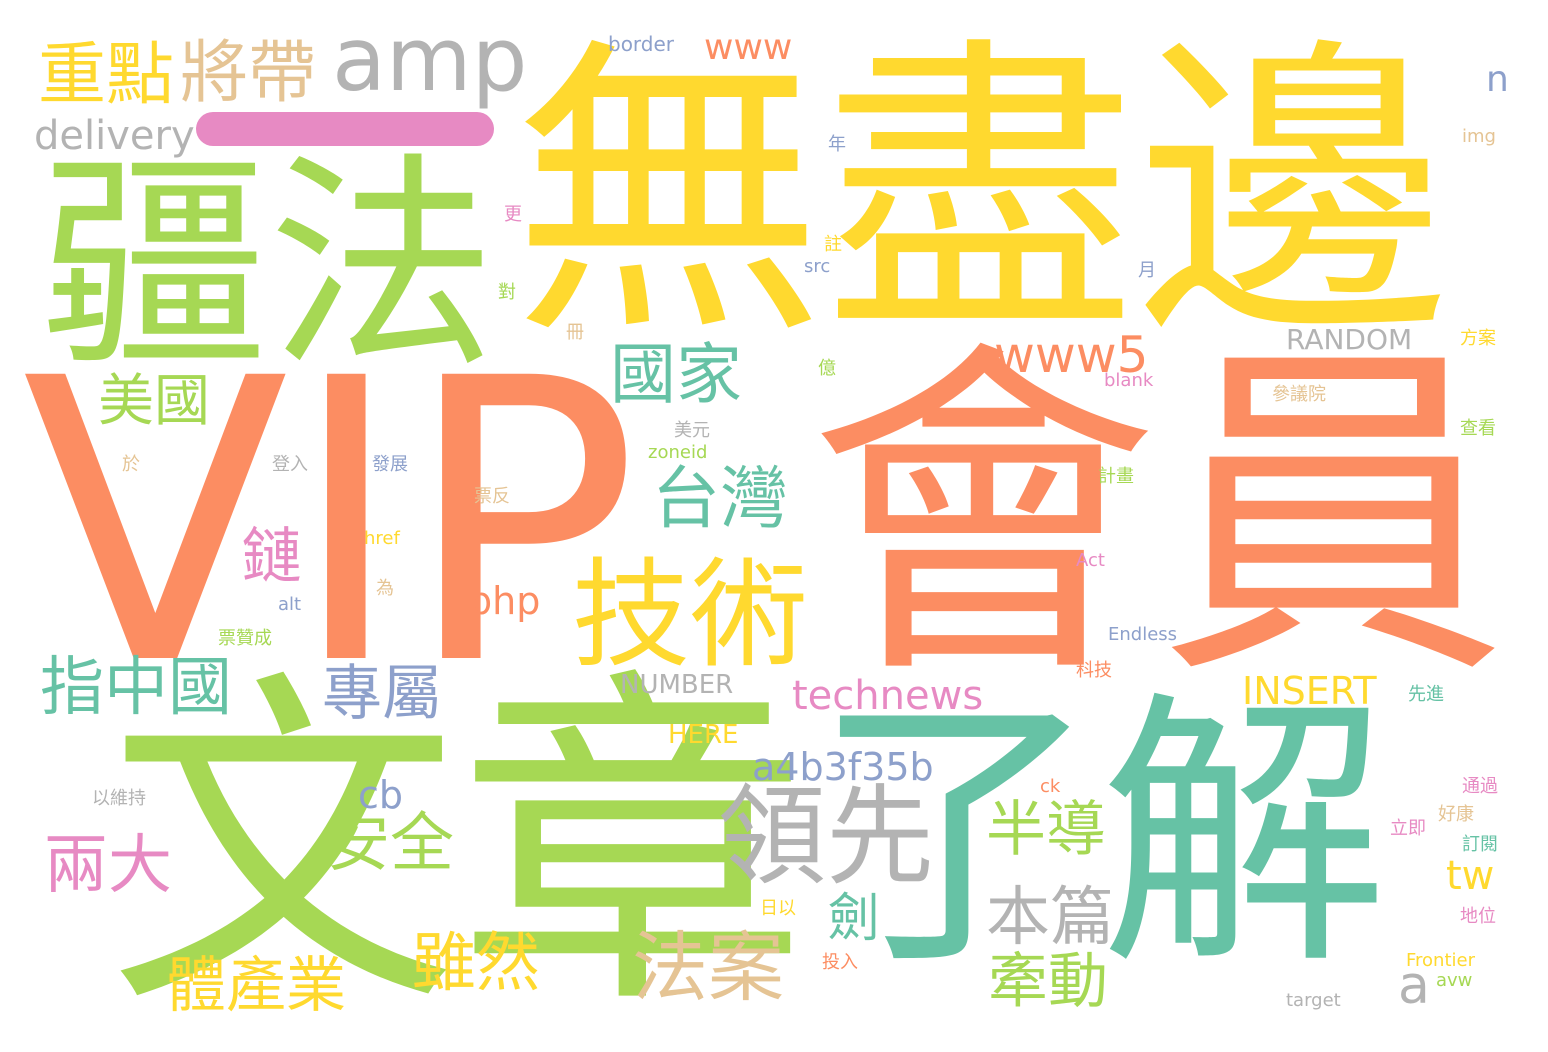 This screenshot has height=1052, width=1548. I want to click on word-target: target, so click(1313, 1000).